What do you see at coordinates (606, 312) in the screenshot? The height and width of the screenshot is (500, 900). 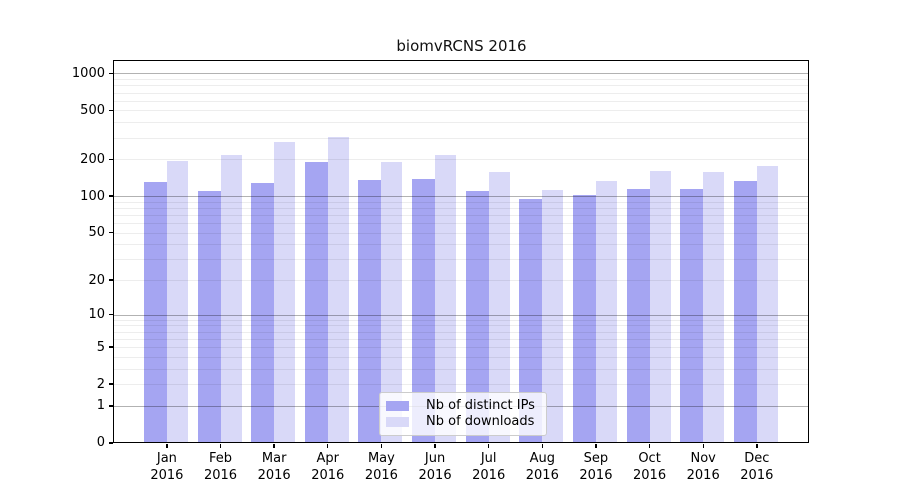 I see `bar-sep-downloads` at bounding box center [606, 312].